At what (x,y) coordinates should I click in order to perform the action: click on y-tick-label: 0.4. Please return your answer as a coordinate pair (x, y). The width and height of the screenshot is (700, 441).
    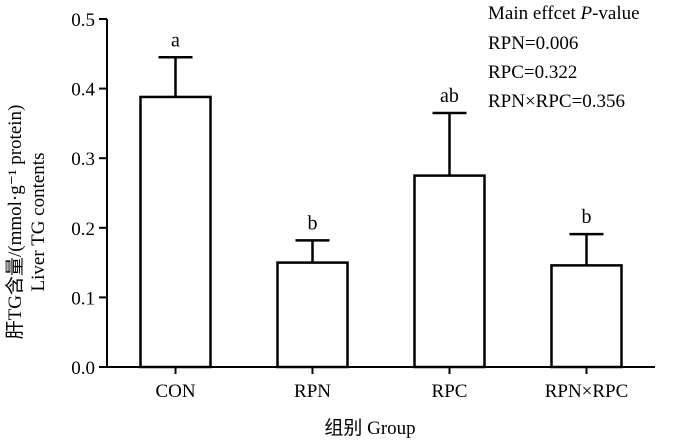
    Looking at the image, I should click on (83, 90).